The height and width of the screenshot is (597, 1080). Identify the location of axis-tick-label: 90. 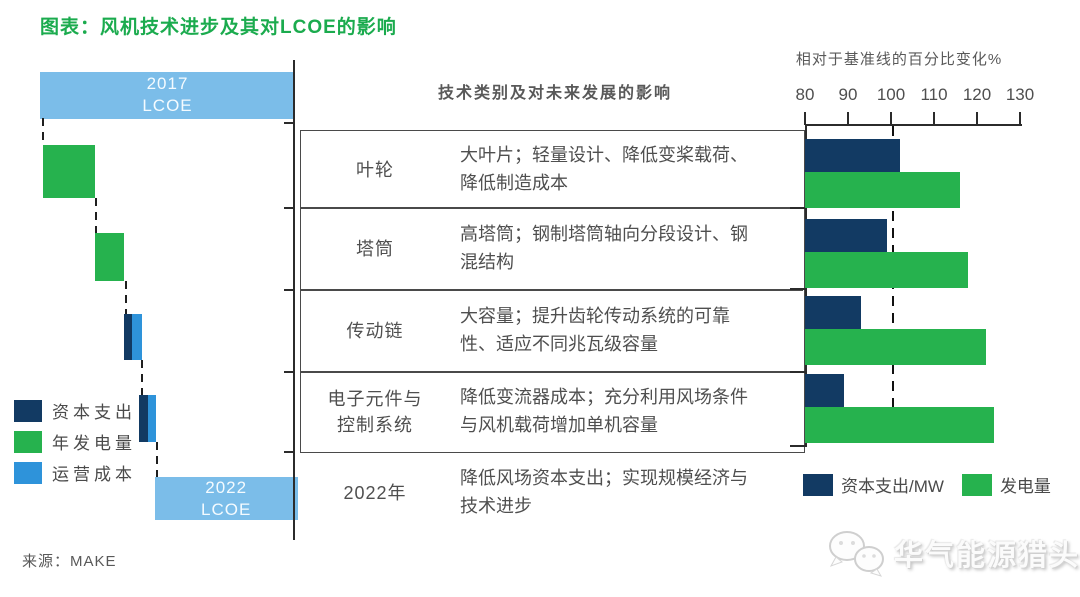
(848, 94).